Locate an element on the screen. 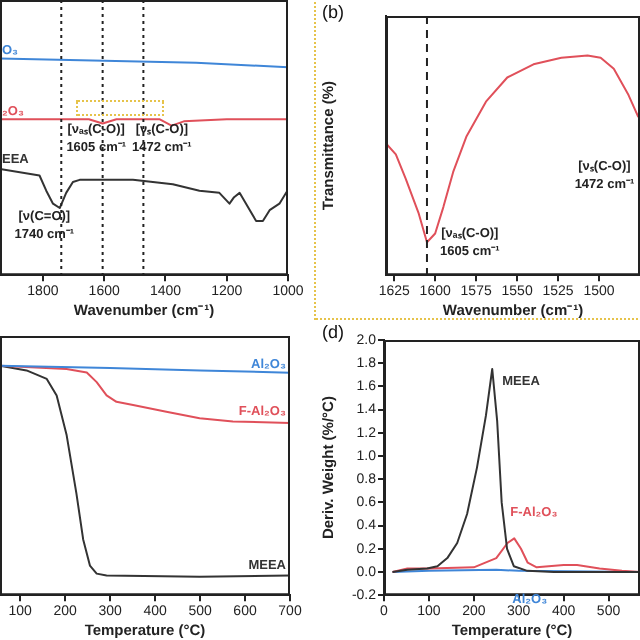 Image resolution: width=640 pixels, height=640 pixels. chart-title: (b) is located at coordinates (333, 11).